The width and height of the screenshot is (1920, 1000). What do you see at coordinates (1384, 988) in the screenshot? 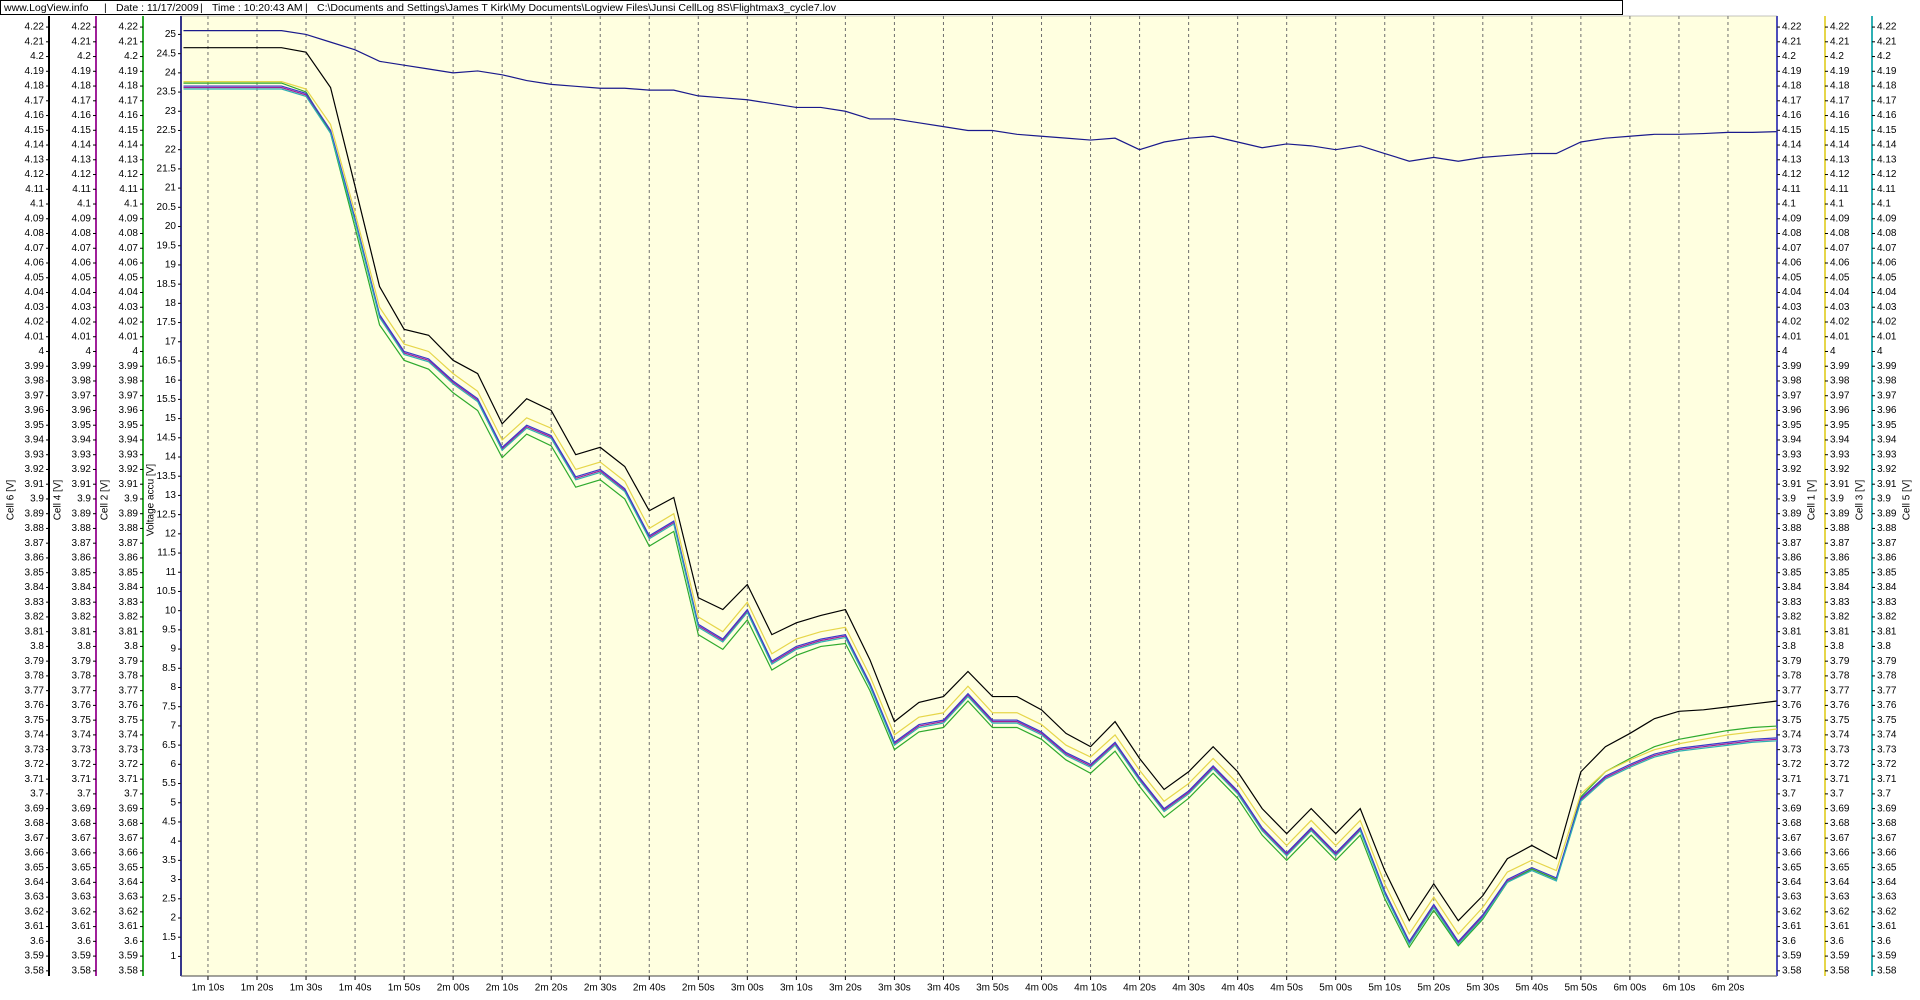
I see `x-tick-label: 5m 10s` at bounding box center [1384, 988].